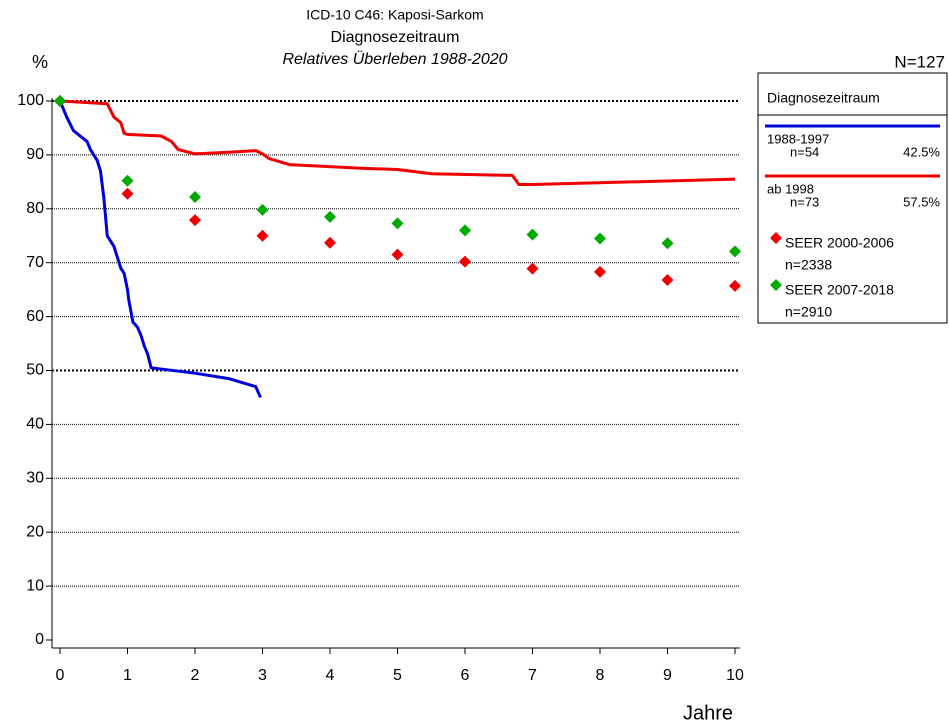  I want to click on legend-count: n=73, so click(804, 201).